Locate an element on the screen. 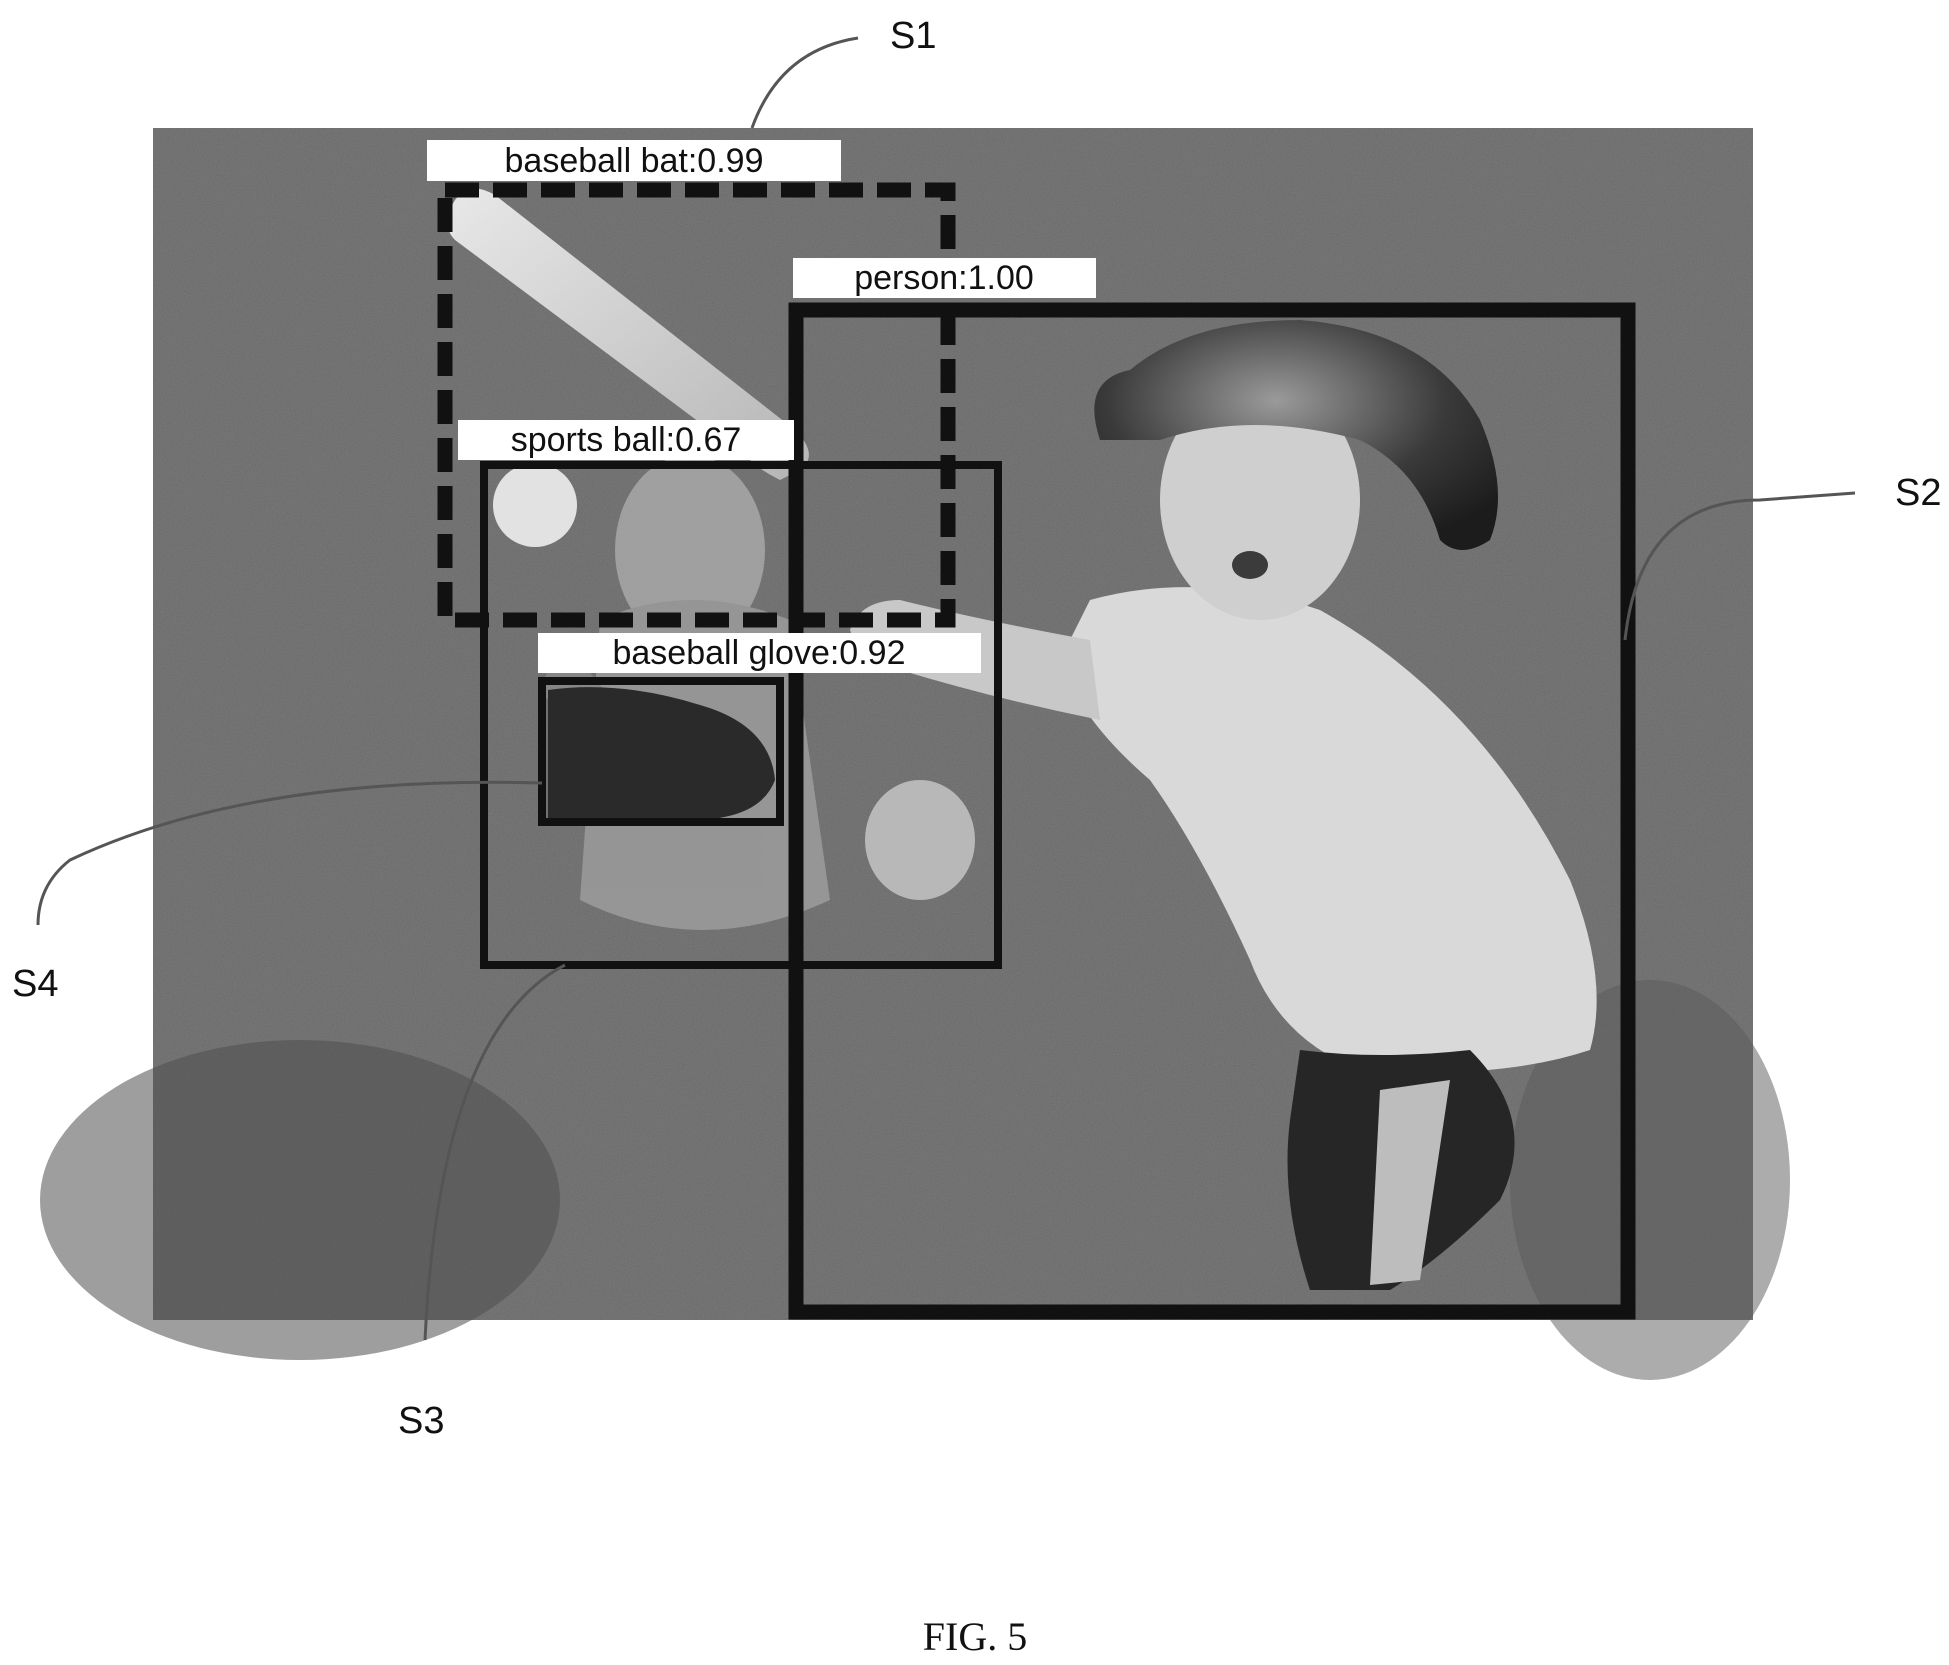 The height and width of the screenshot is (1665, 1949). person-label: person:1.00 is located at coordinates (944, 278).